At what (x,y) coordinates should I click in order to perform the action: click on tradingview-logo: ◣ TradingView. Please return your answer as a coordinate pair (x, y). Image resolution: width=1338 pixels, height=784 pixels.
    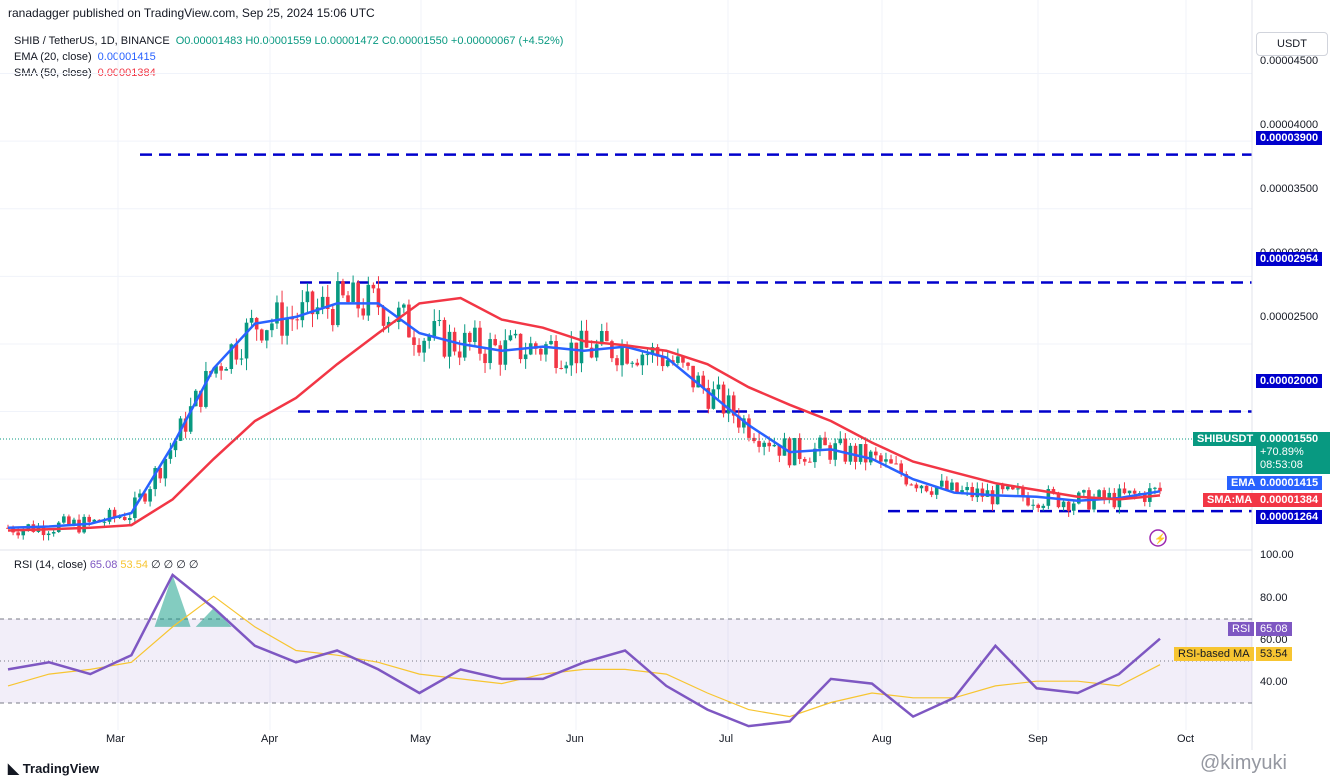
    Looking at the image, I should click on (53, 768).